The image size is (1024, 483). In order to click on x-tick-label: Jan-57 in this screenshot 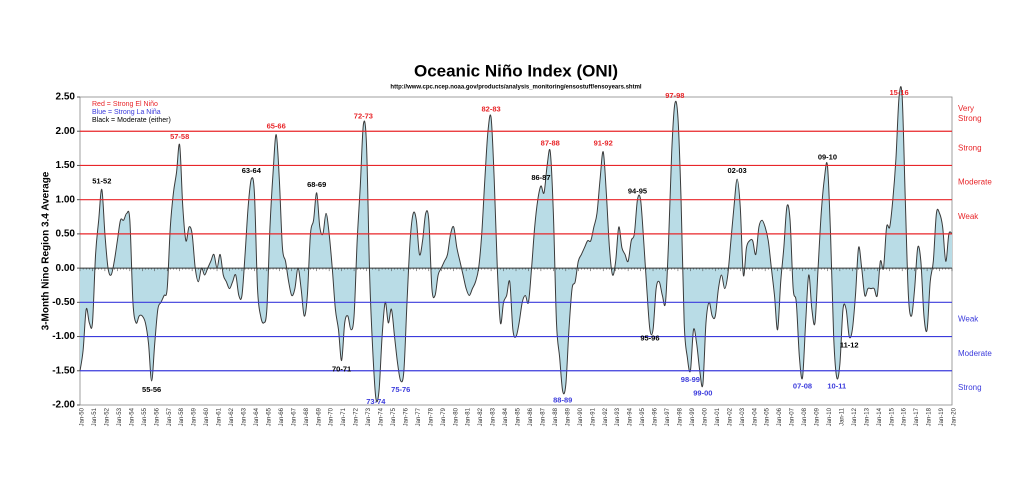, I will do `click(170, 416)`.